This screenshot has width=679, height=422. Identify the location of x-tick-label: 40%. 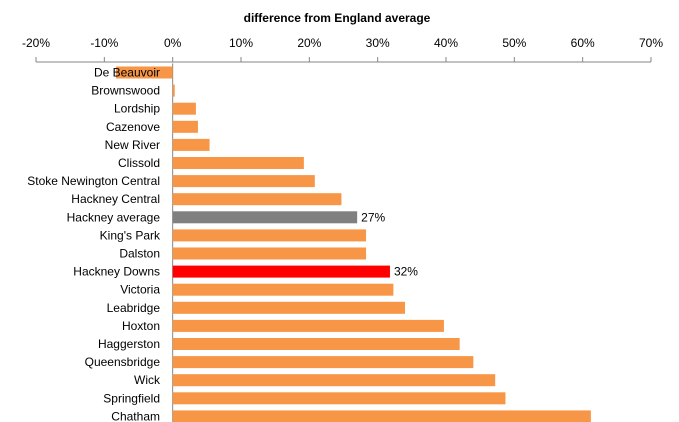
(446, 43).